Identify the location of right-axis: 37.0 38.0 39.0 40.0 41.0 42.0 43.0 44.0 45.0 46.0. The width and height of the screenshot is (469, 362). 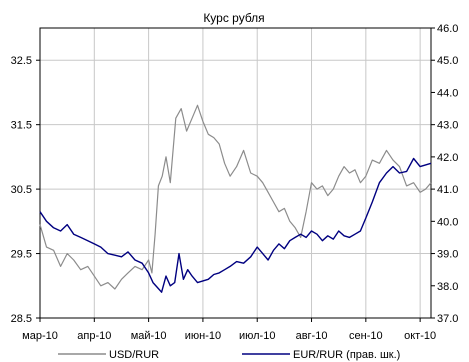
(444, 174).